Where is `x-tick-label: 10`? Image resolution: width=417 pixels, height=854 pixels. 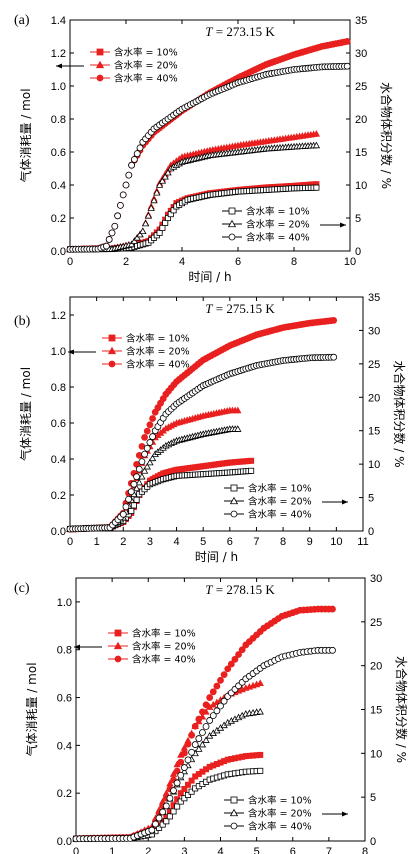 x-tick-label: 10 is located at coordinates (336, 542).